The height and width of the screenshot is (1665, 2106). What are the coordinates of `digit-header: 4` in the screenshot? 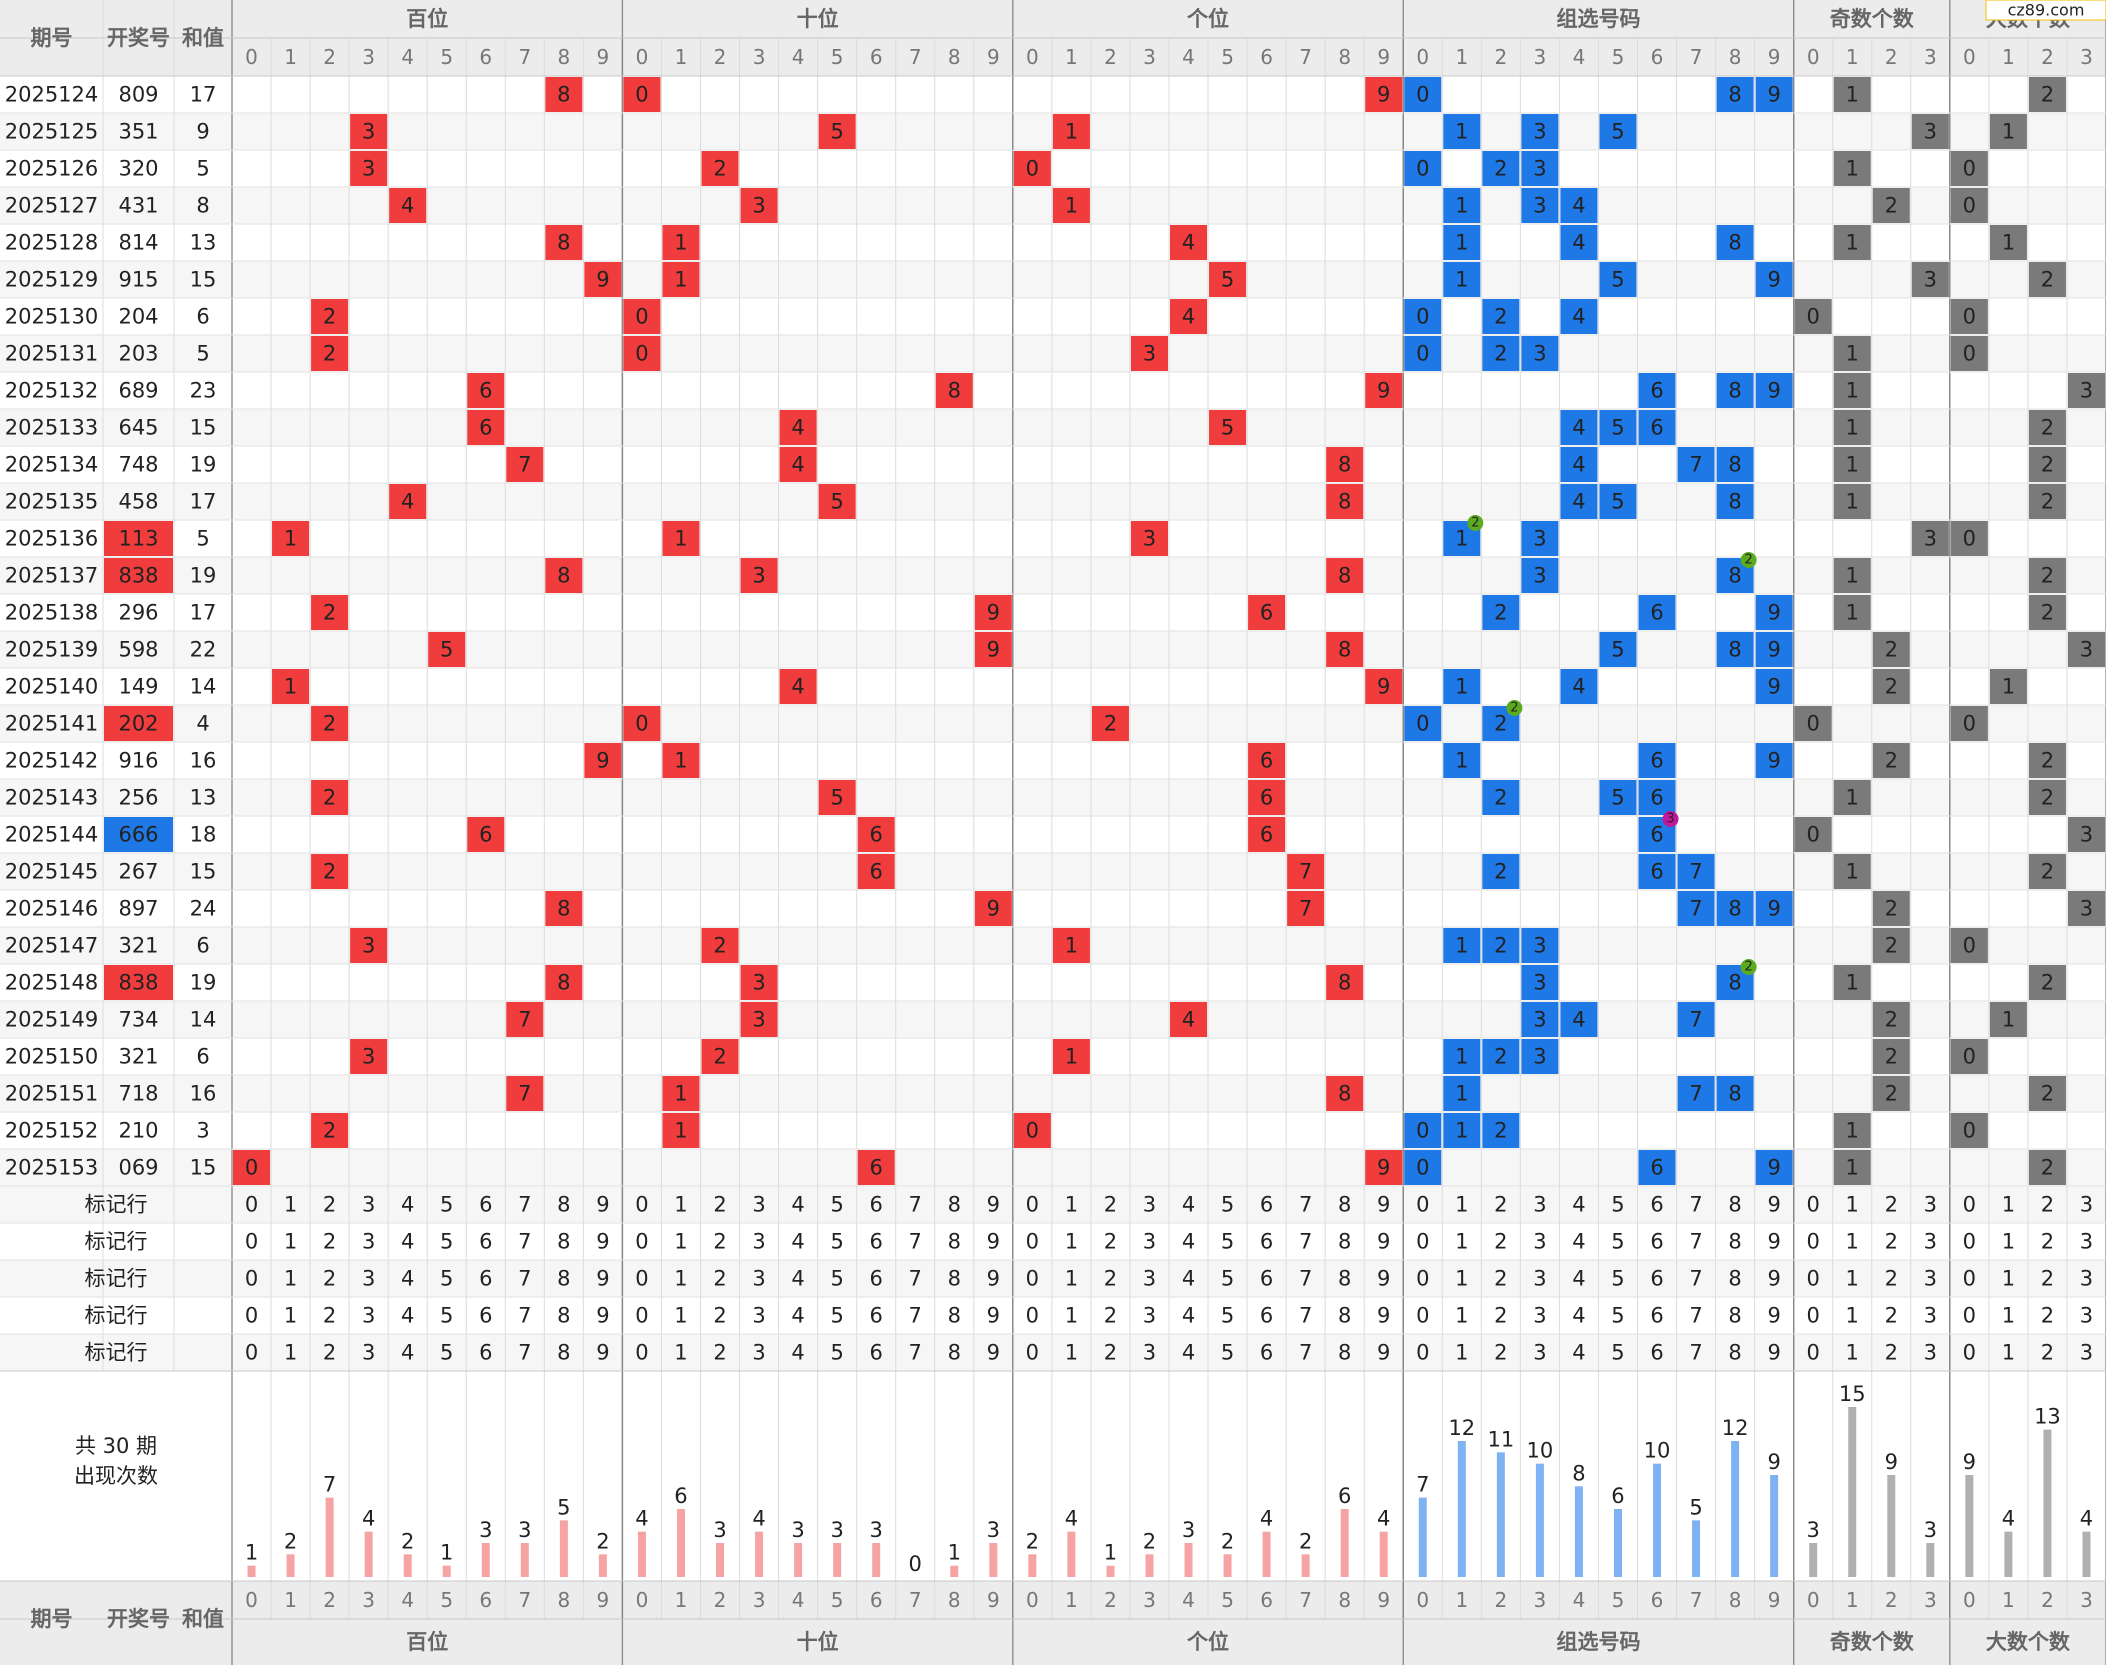 It's located at (798, 57).